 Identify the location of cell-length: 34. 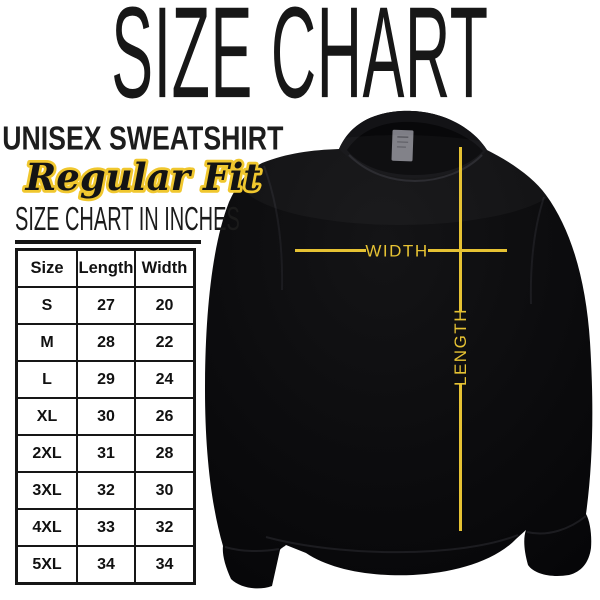
(106, 565).